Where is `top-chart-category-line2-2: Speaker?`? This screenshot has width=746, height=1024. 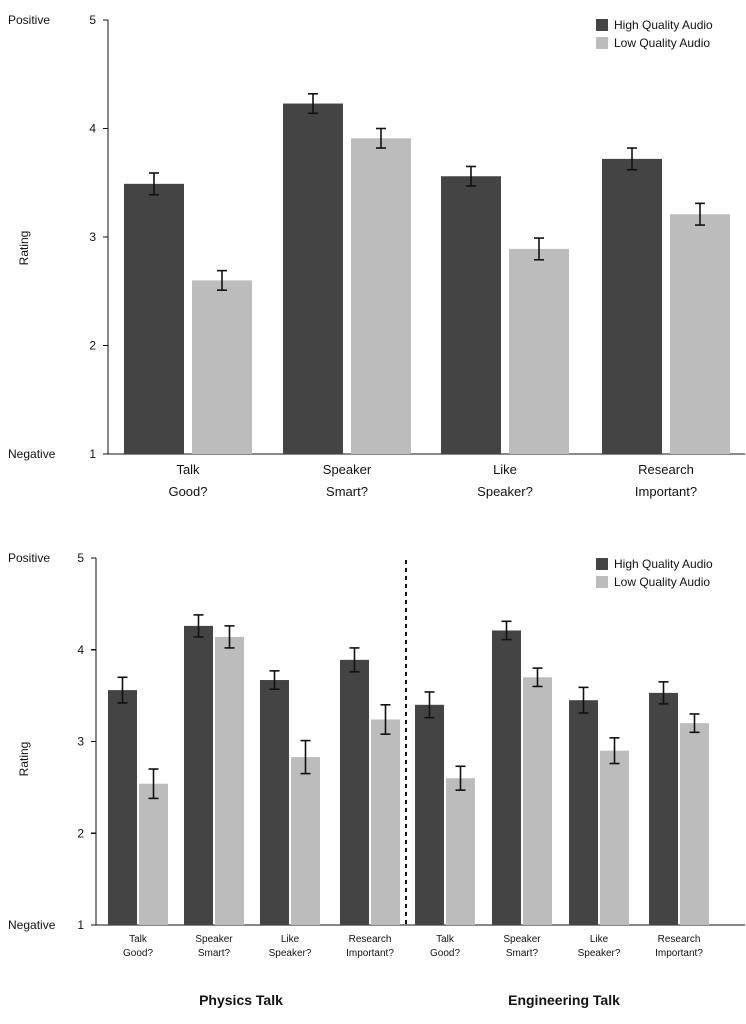 top-chart-category-line2-2: Speaker? is located at coordinates (505, 491).